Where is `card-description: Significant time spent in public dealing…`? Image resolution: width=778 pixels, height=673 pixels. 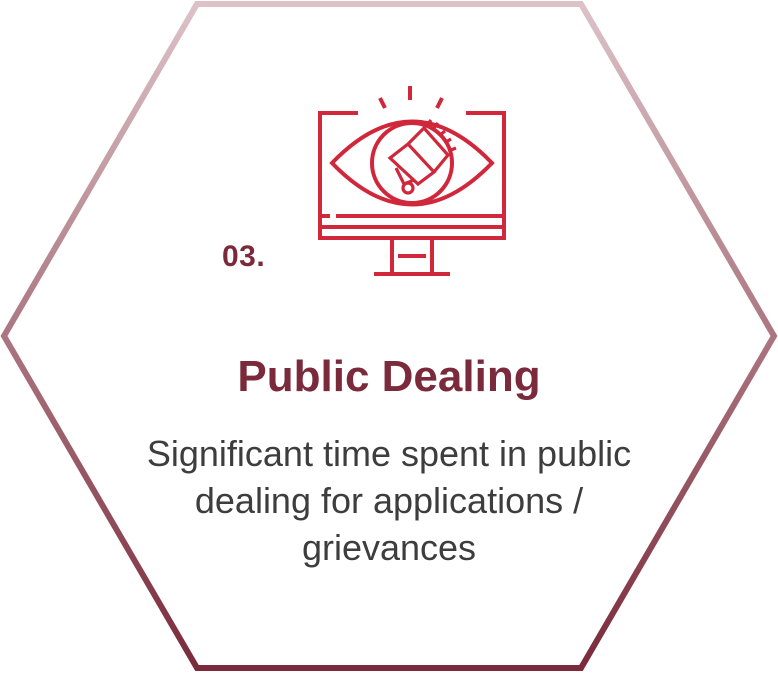
card-description: Significant time spent in public dealing… is located at coordinates (389, 500).